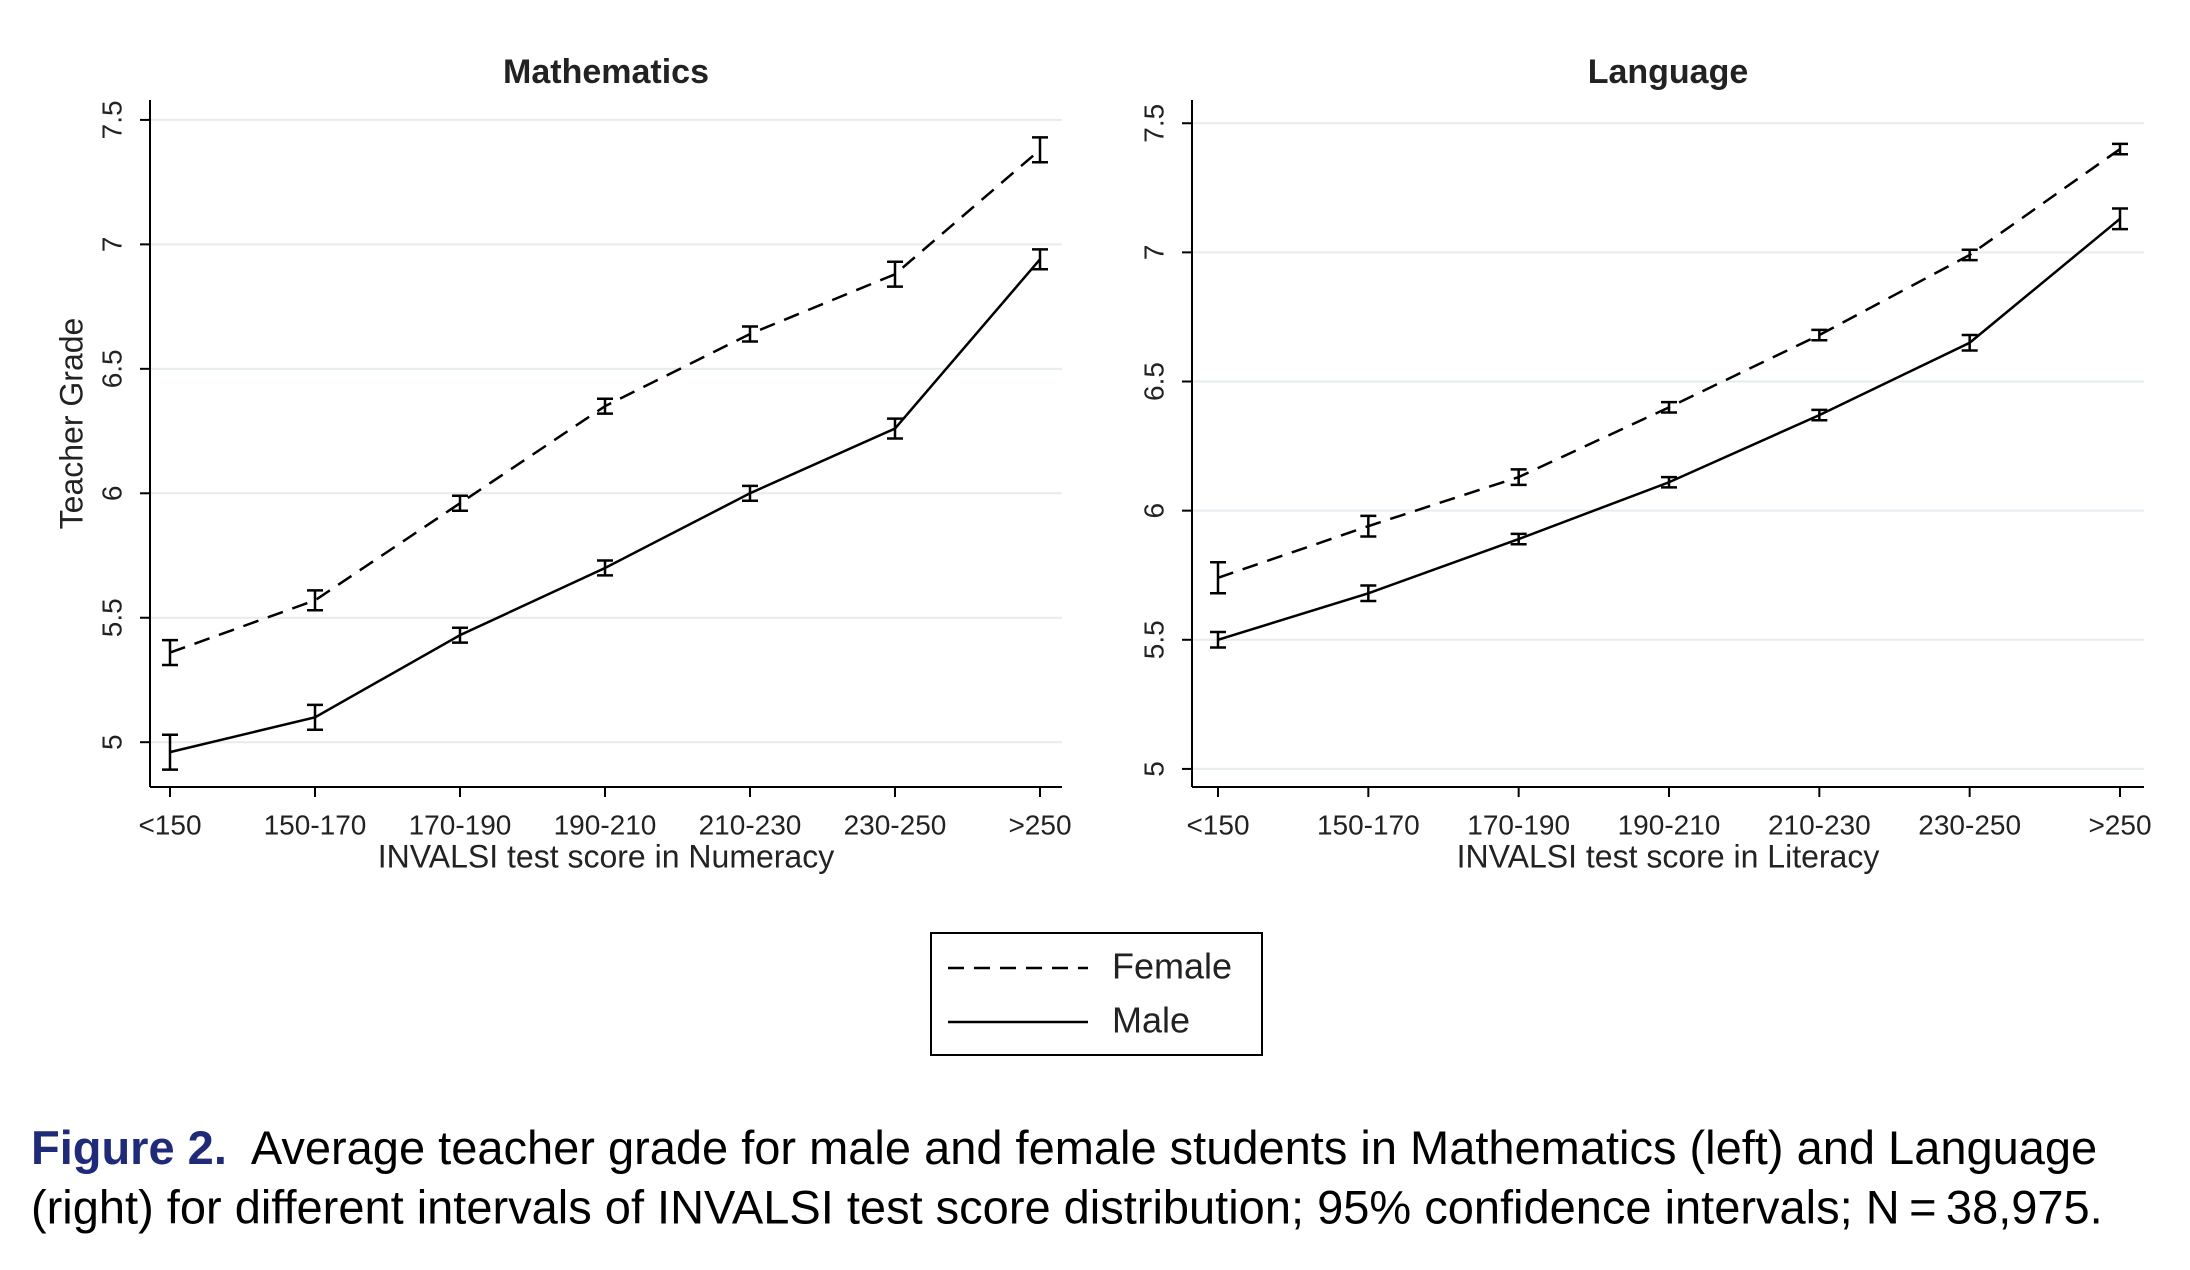 Image resolution: width=2190 pixels, height=1270 pixels. I want to click on x-axis-title: INVALSI test score in Literacy, so click(1668, 856).